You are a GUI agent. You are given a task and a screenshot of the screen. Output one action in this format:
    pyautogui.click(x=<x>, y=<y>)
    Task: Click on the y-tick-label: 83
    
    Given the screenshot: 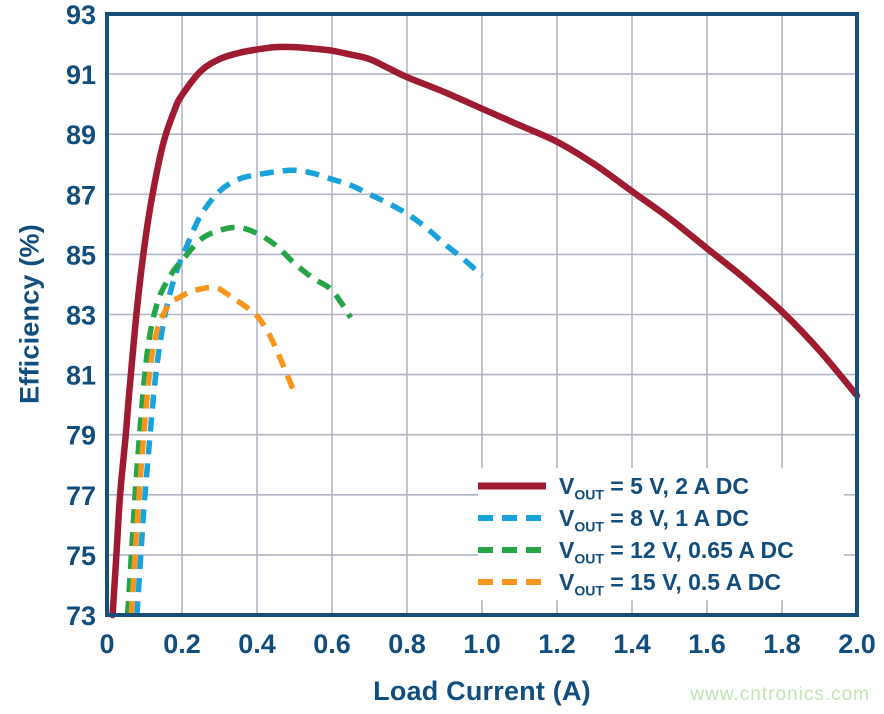 What is the action you would take?
    pyautogui.click(x=81, y=316)
    